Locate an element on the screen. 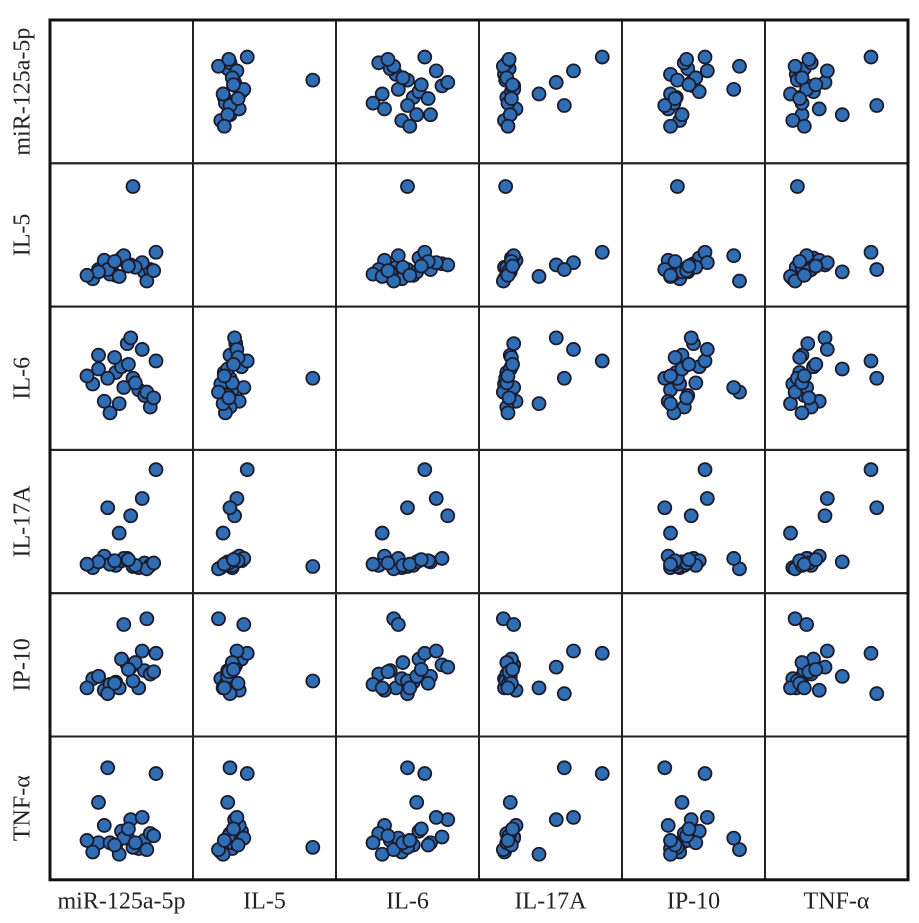 The width and height of the screenshot is (919, 923). column-label: IP-10 is located at coordinates (693, 902).